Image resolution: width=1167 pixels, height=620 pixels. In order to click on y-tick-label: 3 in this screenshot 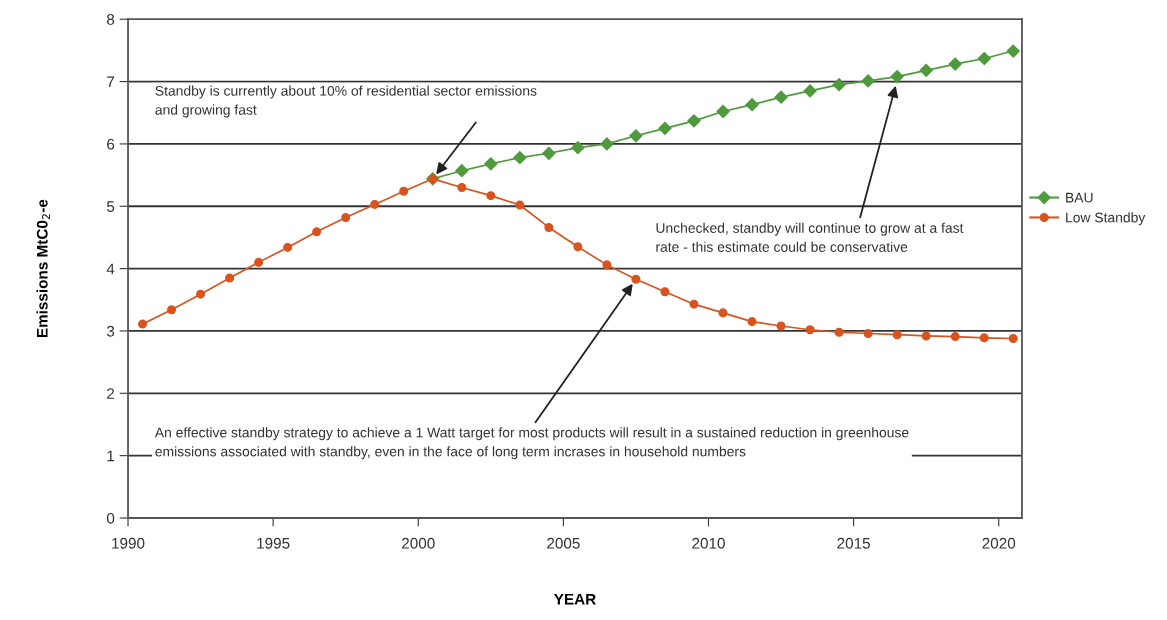, I will do `click(110, 331)`.